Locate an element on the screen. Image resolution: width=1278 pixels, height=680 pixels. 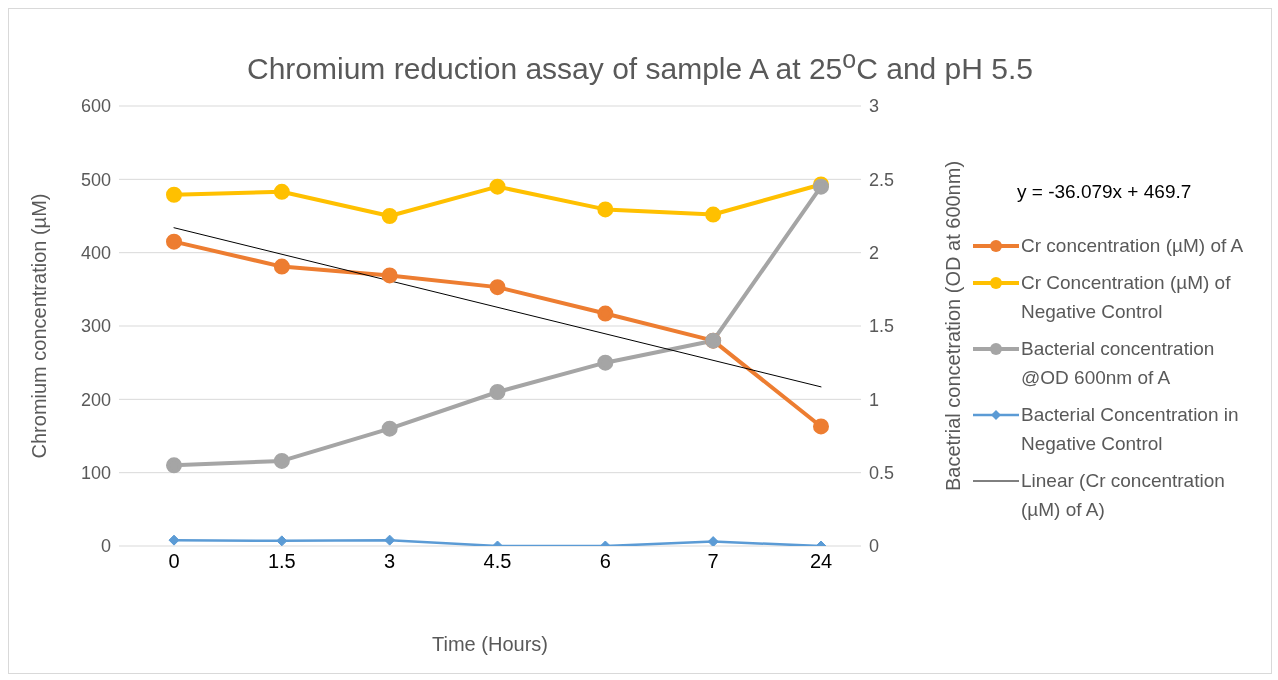
y2-tick-label: 0.5 is located at coordinates (882, 473).